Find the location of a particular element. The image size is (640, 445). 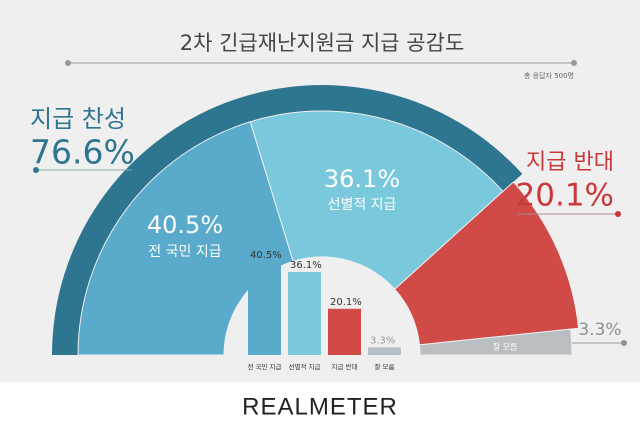

chart-title: 2차 긴급재난지원금 지급 공감도 is located at coordinates (322, 43).